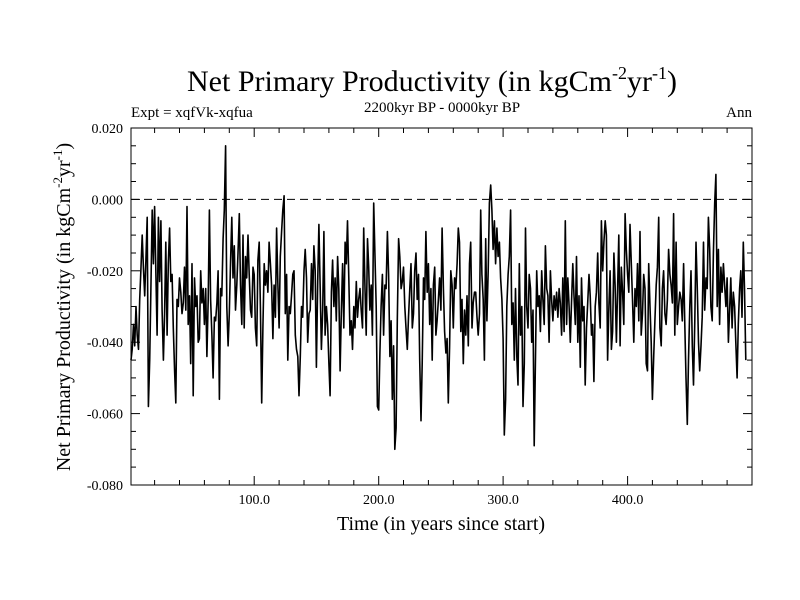 The image size is (800, 600). What do you see at coordinates (105, 415) in the screenshot?
I see `y-tick-label: -0.060` at bounding box center [105, 415].